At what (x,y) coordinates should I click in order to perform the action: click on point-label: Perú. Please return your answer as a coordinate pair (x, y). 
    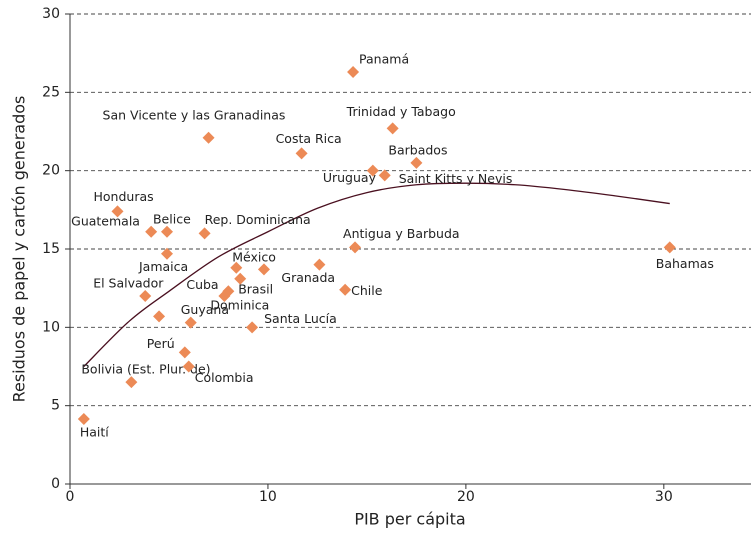
    Looking at the image, I should click on (161, 343).